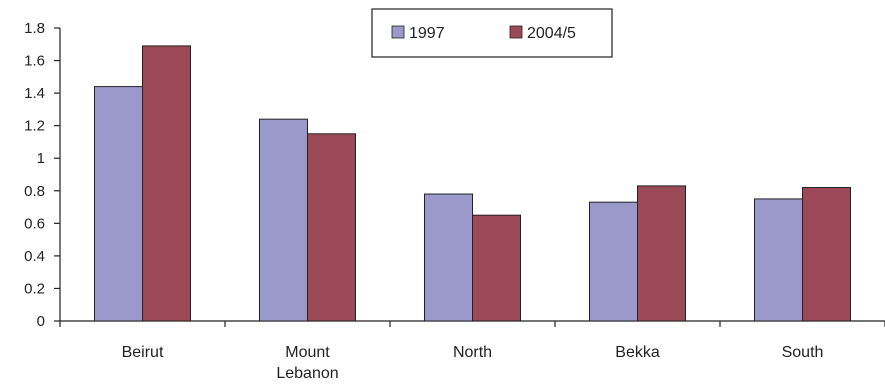 This screenshot has width=885, height=389. I want to click on x-tick-label: Beirut, so click(143, 352).